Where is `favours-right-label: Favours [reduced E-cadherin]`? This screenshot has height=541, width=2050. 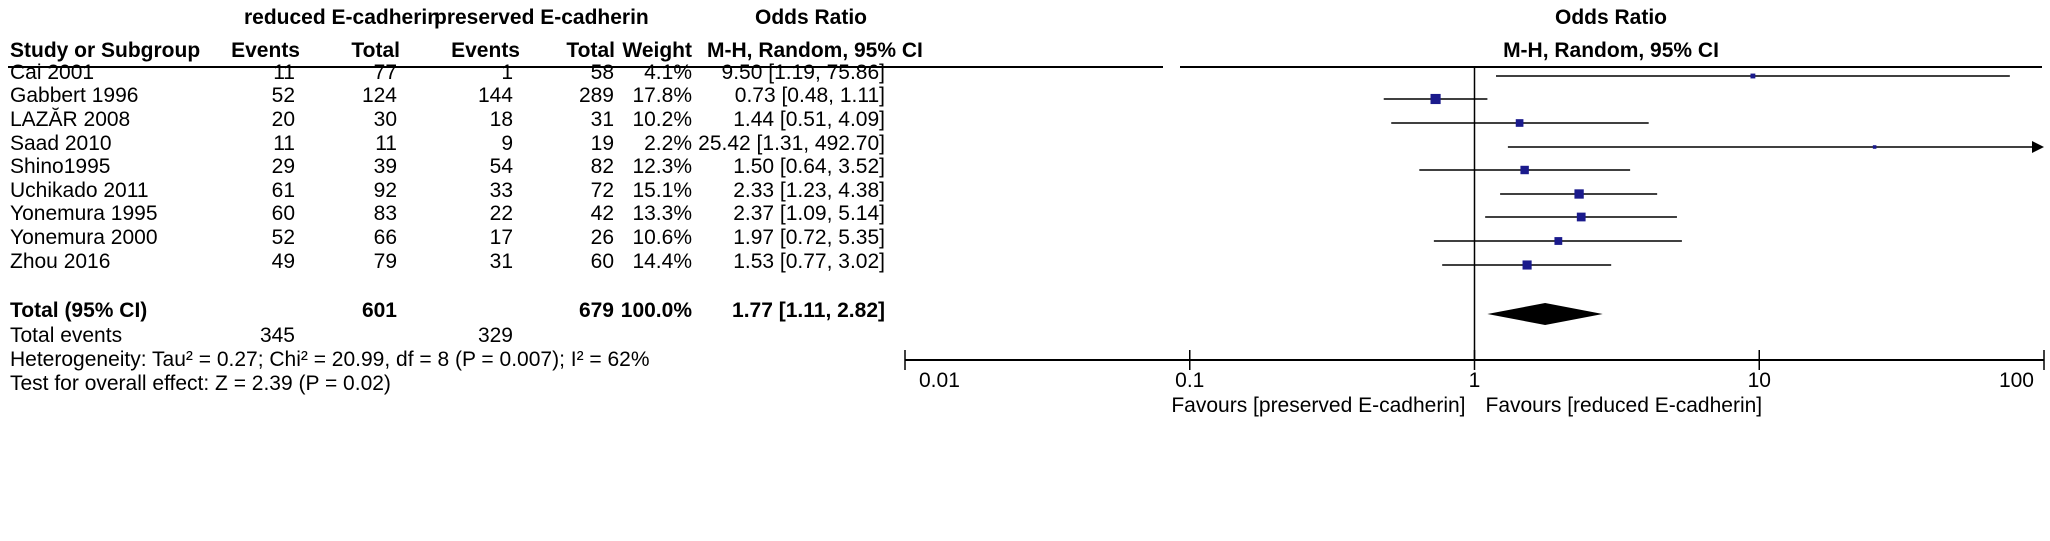 favours-right-label: Favours [reduced E-cadherin] is located at coordinates (1624, 405).